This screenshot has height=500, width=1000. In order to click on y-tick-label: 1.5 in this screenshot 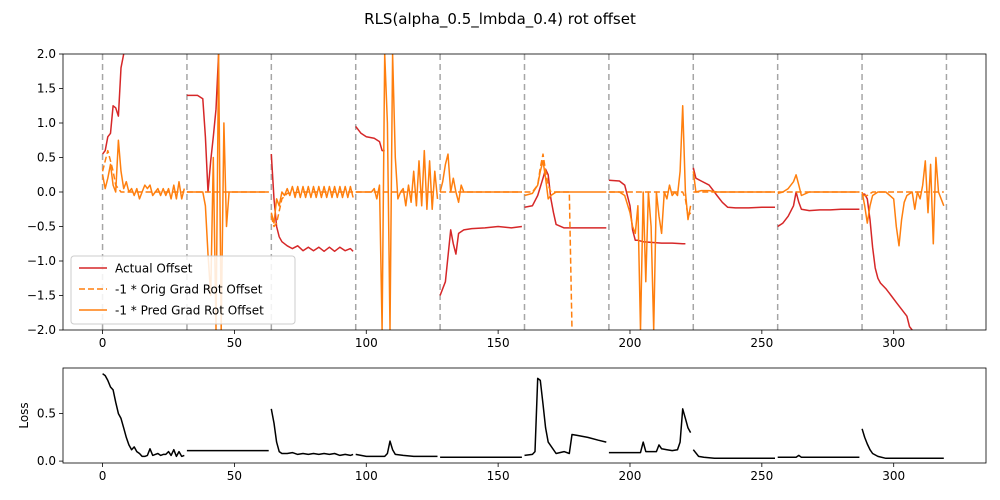, I will do `click(46, 89)`.